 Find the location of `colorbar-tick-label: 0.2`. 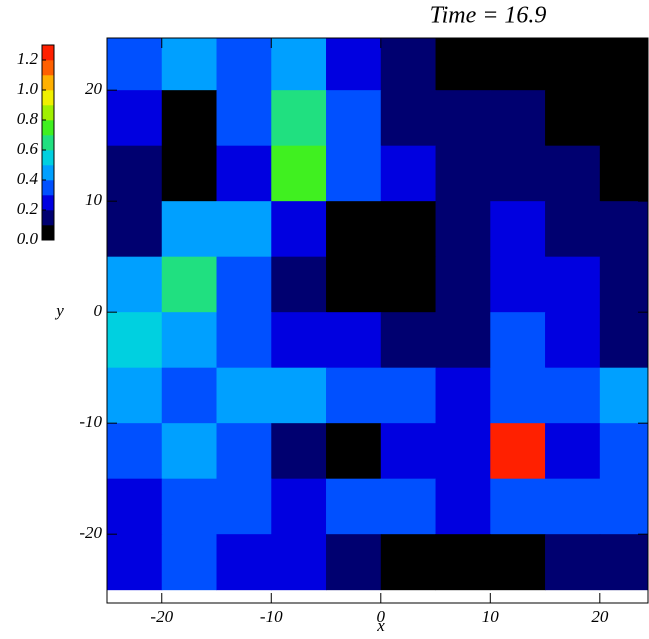

colorbar-tick-label: 0.2 is located at coordinates (28, 208).